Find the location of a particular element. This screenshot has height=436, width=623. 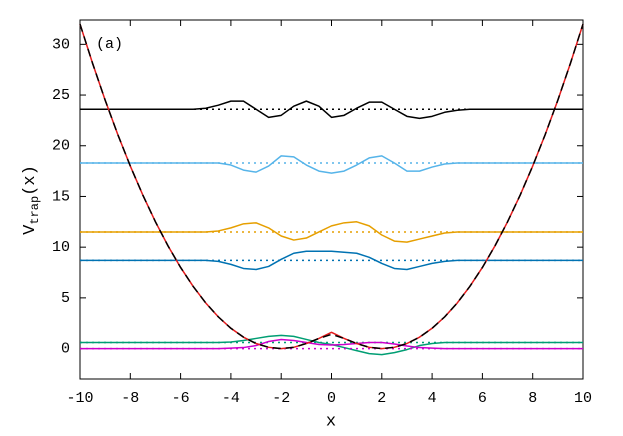

y-tick-label: 15 is located at coordinates (61, 196).